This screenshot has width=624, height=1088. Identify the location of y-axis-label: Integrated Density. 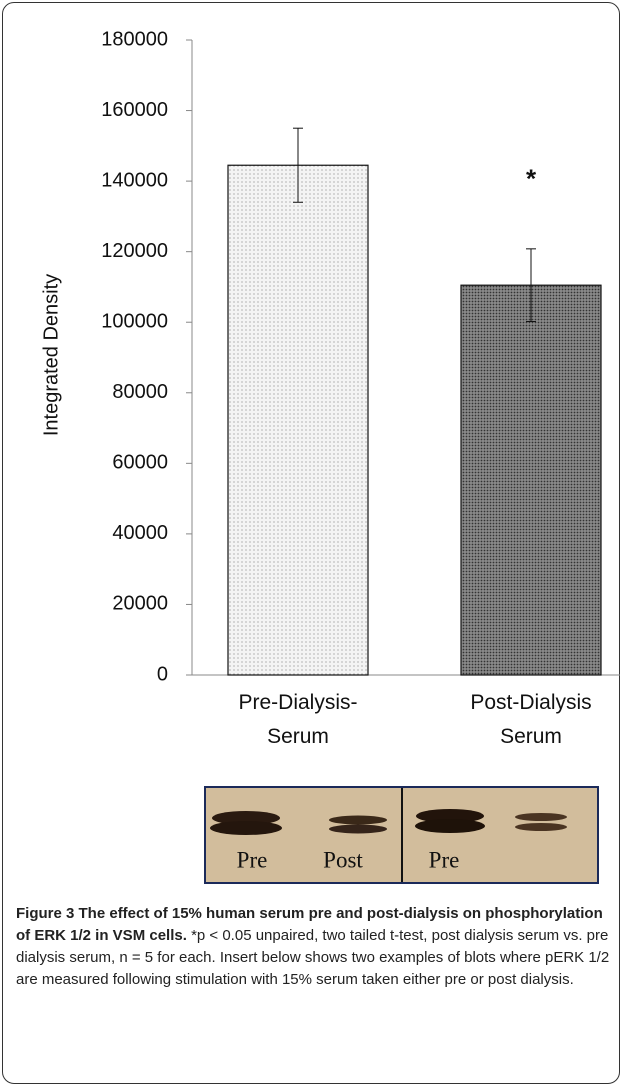
(51, 355).